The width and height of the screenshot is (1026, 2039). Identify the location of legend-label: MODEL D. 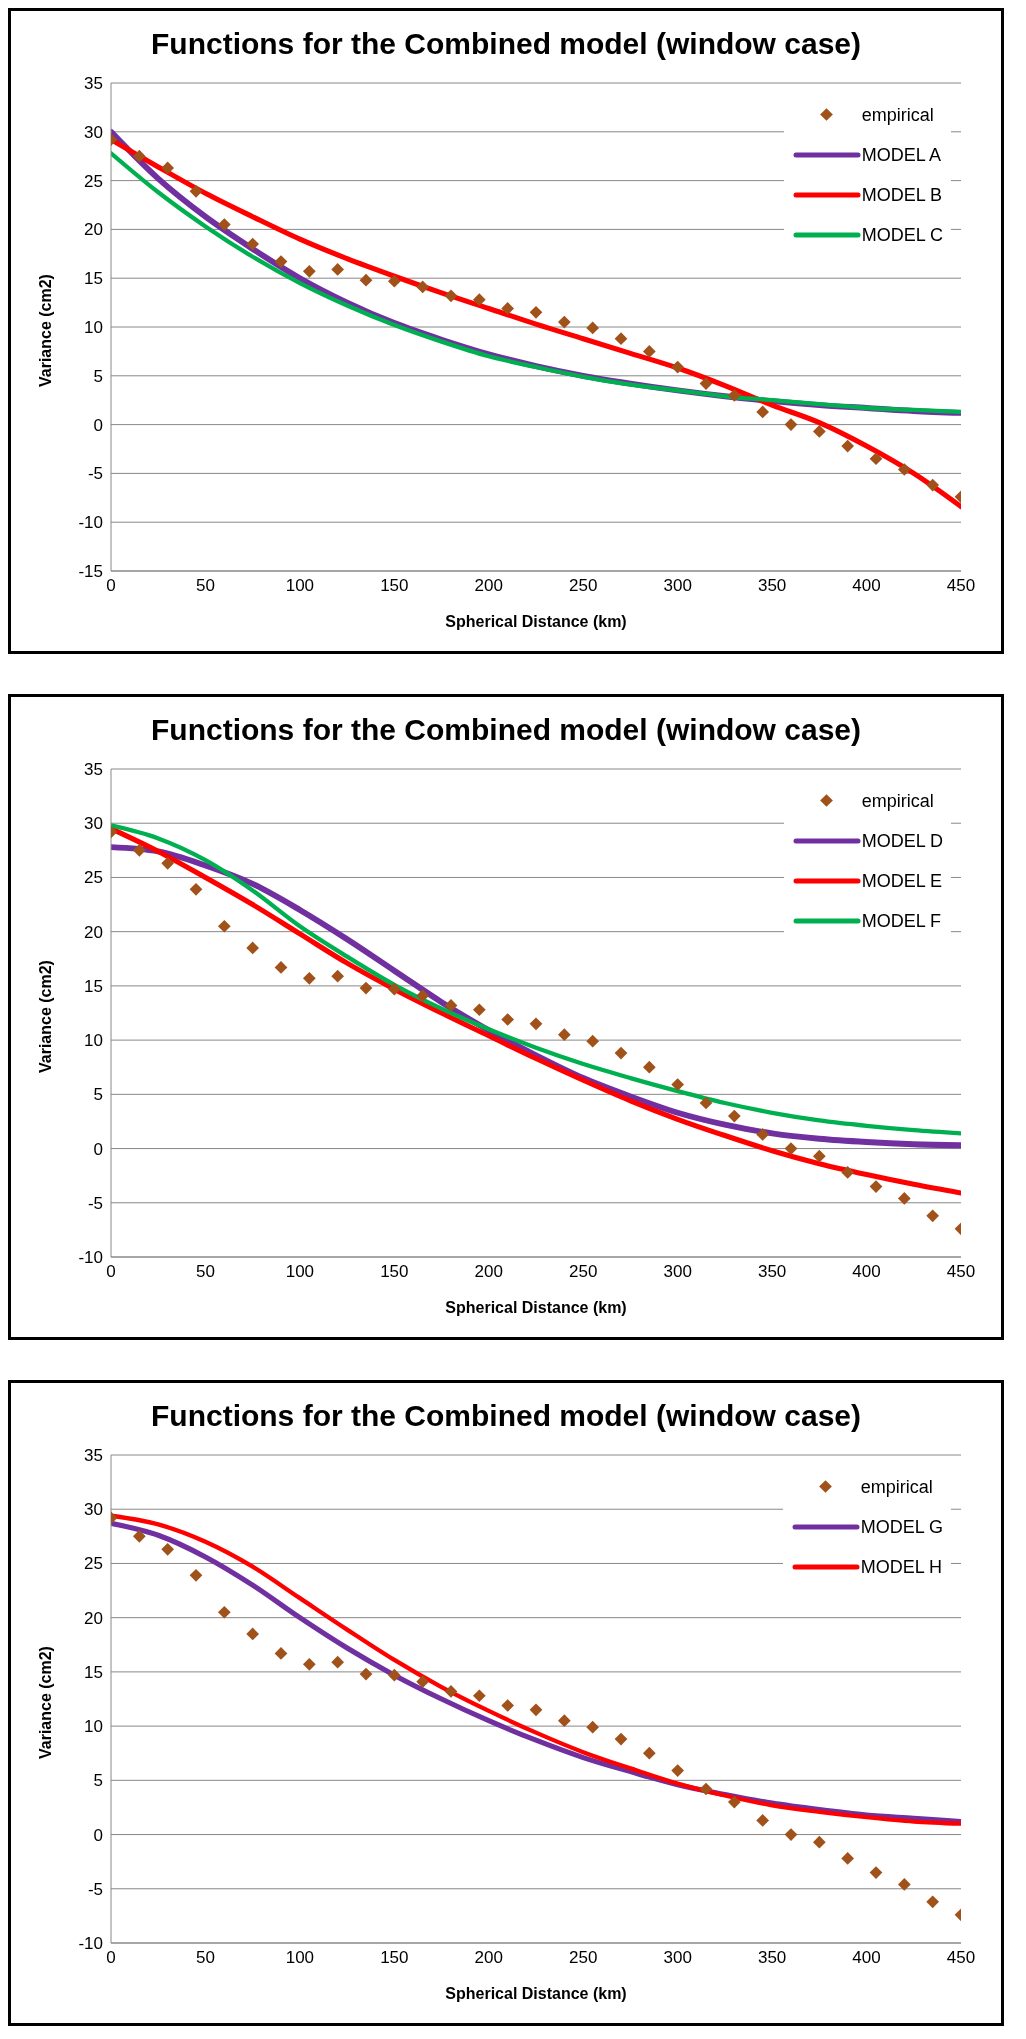
(902, 841).